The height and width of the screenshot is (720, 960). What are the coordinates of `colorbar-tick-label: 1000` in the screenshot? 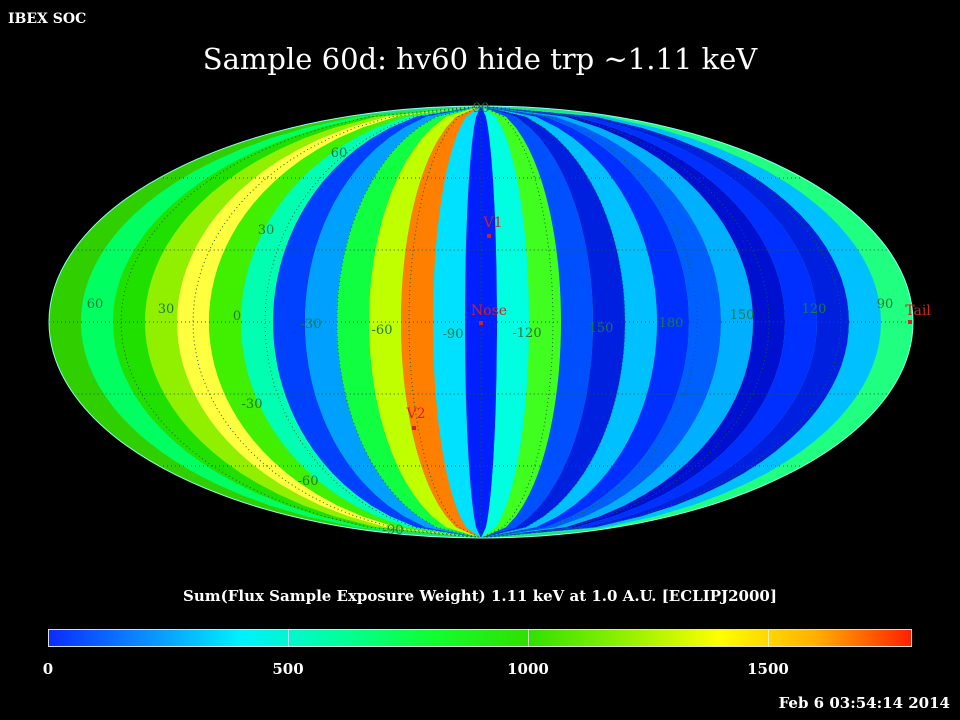 It's located at (528, 669).